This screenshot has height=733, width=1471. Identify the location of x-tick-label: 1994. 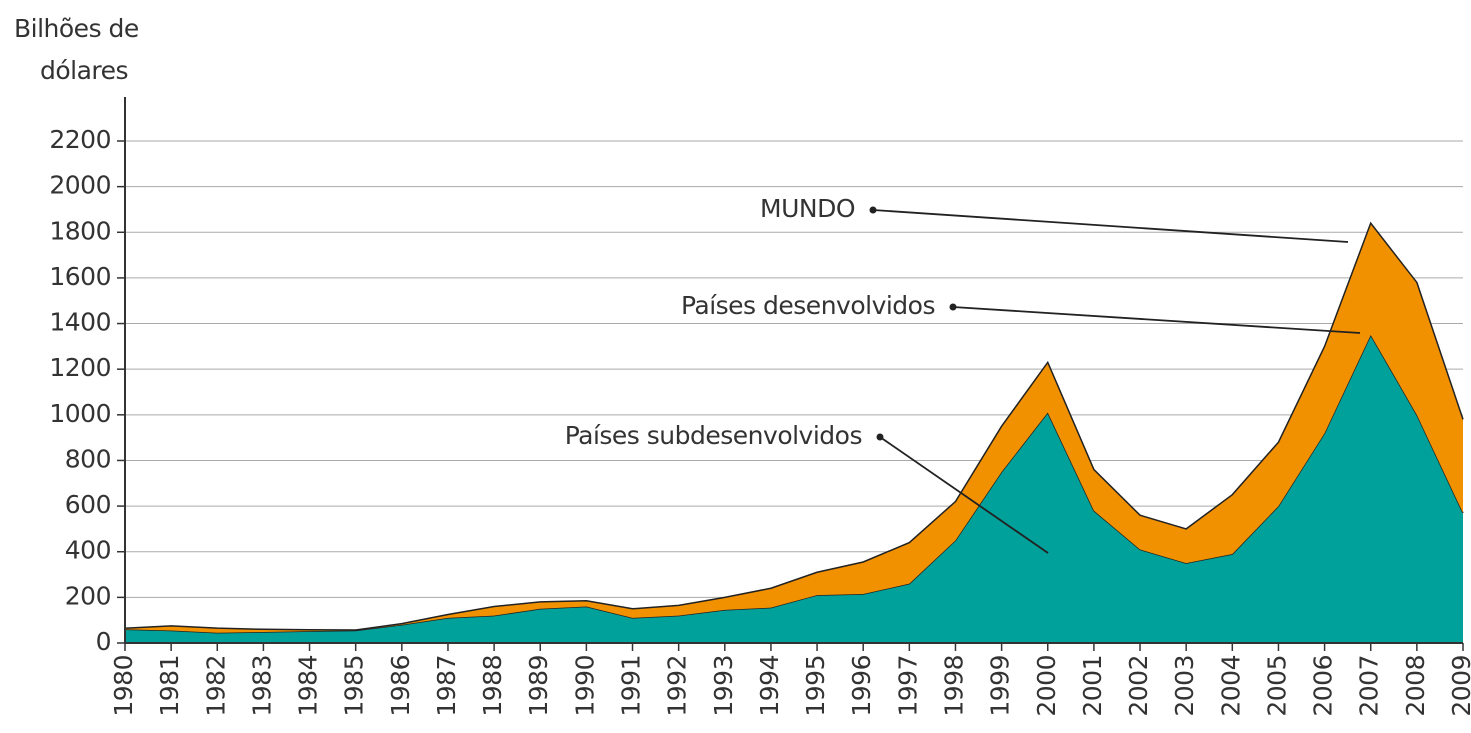
(769, 686).